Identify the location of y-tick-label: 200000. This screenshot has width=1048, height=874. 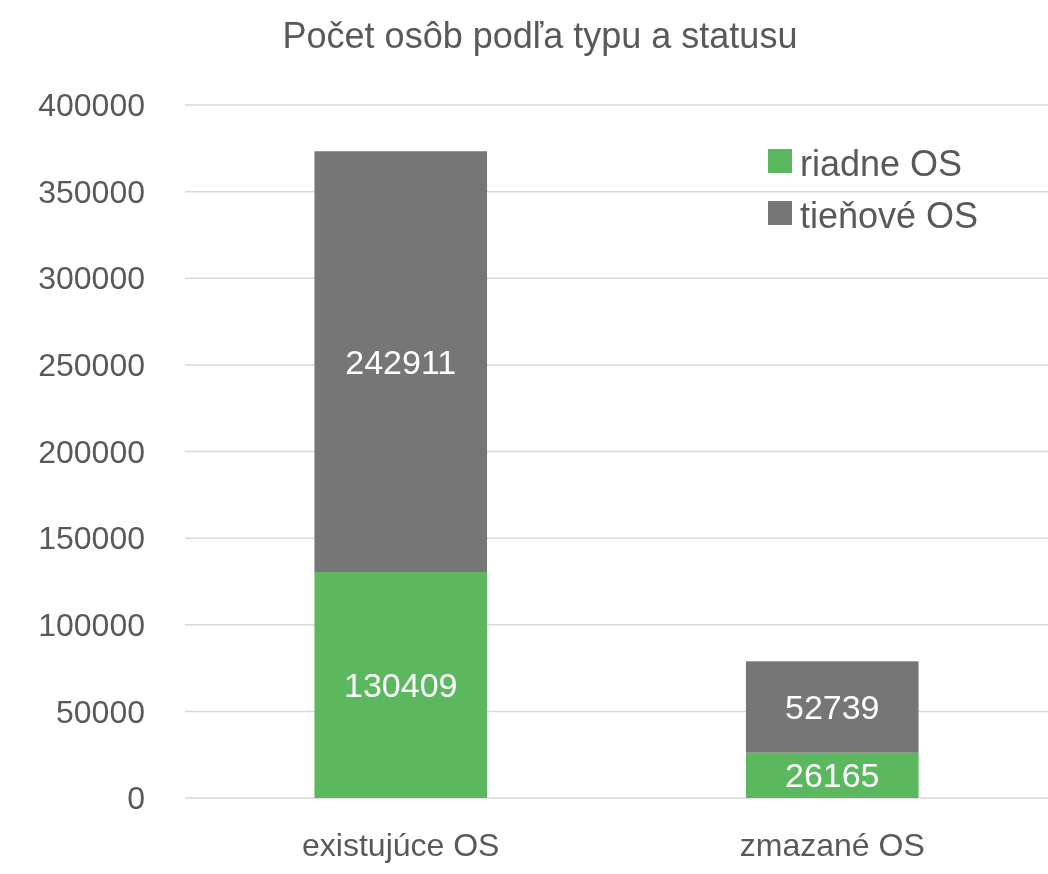
(91, 451).